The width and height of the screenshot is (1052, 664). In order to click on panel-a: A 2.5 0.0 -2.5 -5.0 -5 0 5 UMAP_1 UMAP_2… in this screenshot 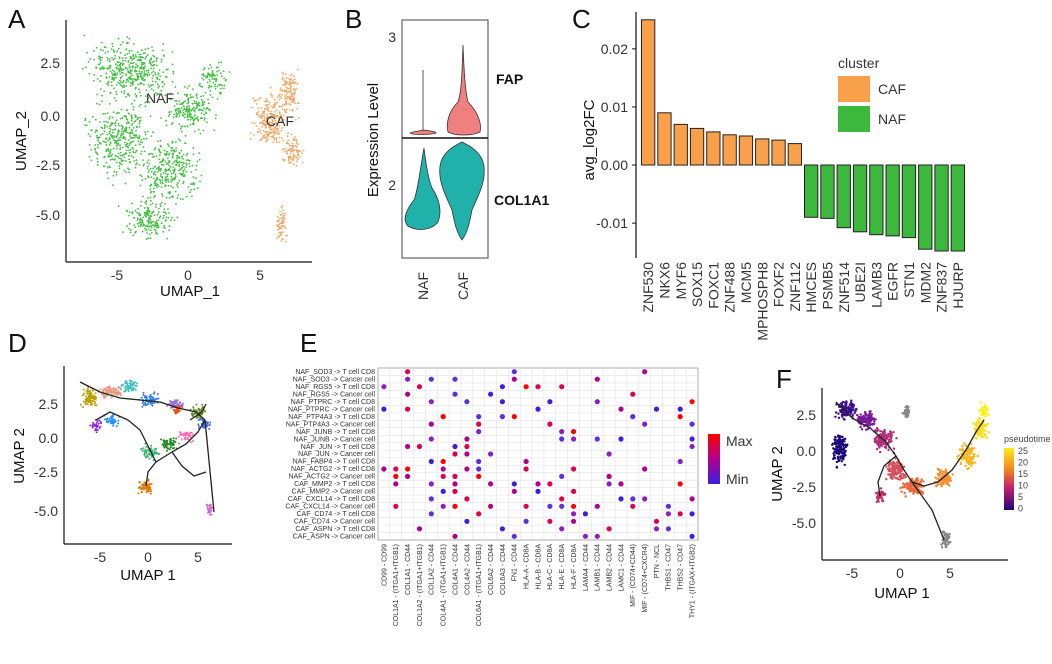, I will do `click(160, 152)`.